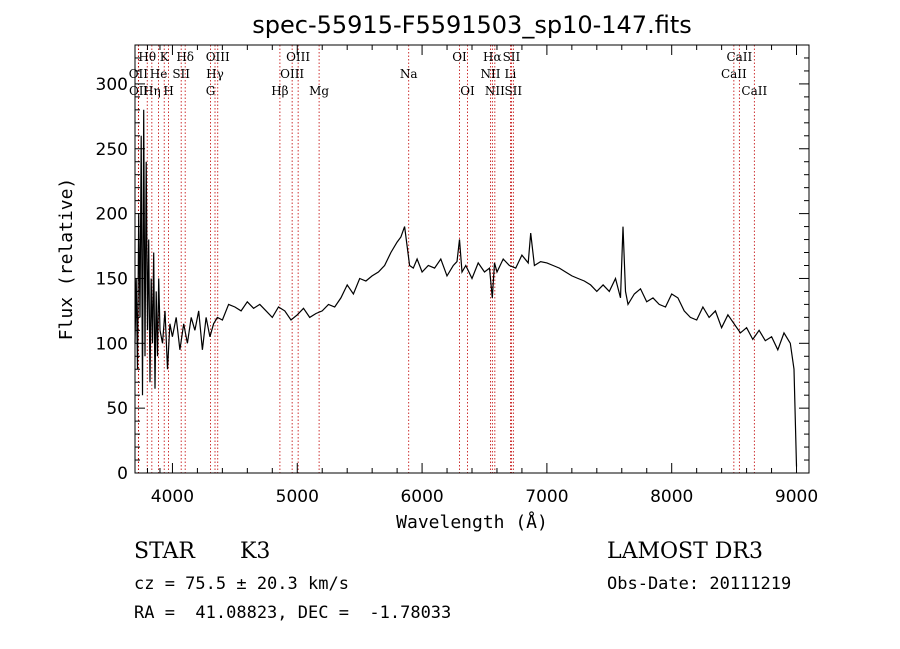  What do you see at coordinates (796, 497) in the screenshot?
I see `x-tick-label: 9000` at bounding box center [796, 497].